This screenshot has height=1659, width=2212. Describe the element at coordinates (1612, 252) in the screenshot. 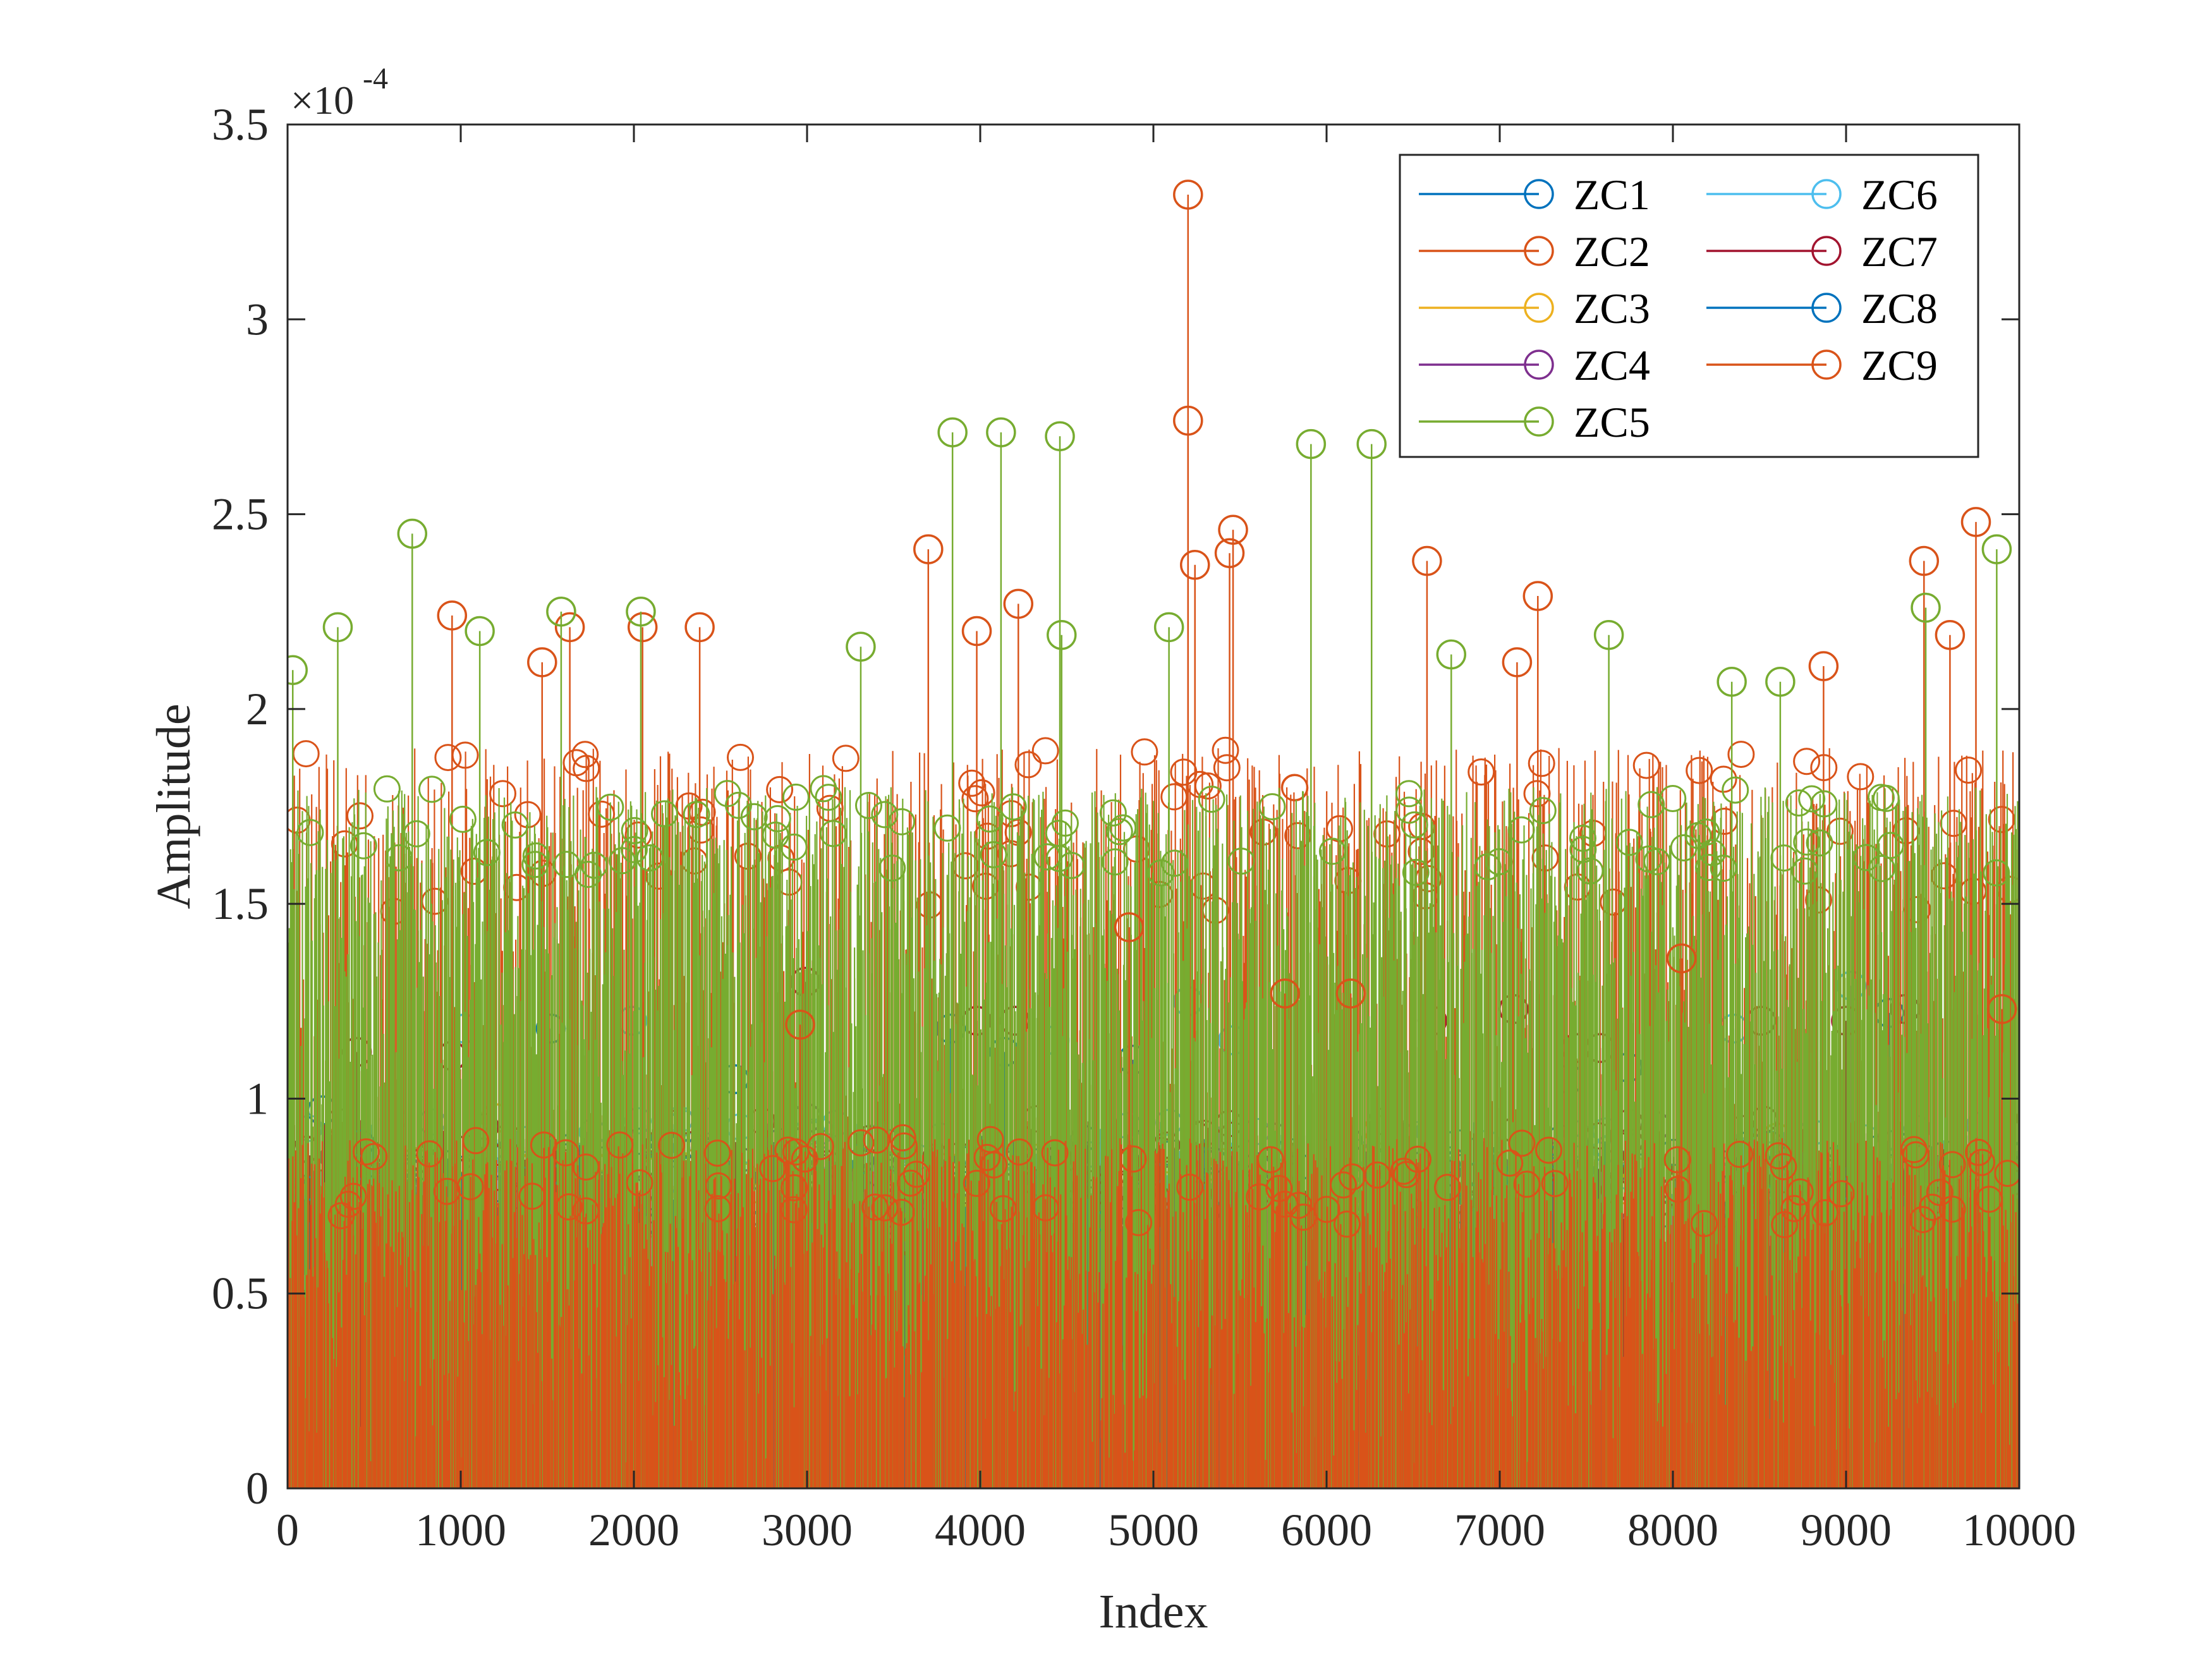

I see `legend-label: ZC2` at that location.